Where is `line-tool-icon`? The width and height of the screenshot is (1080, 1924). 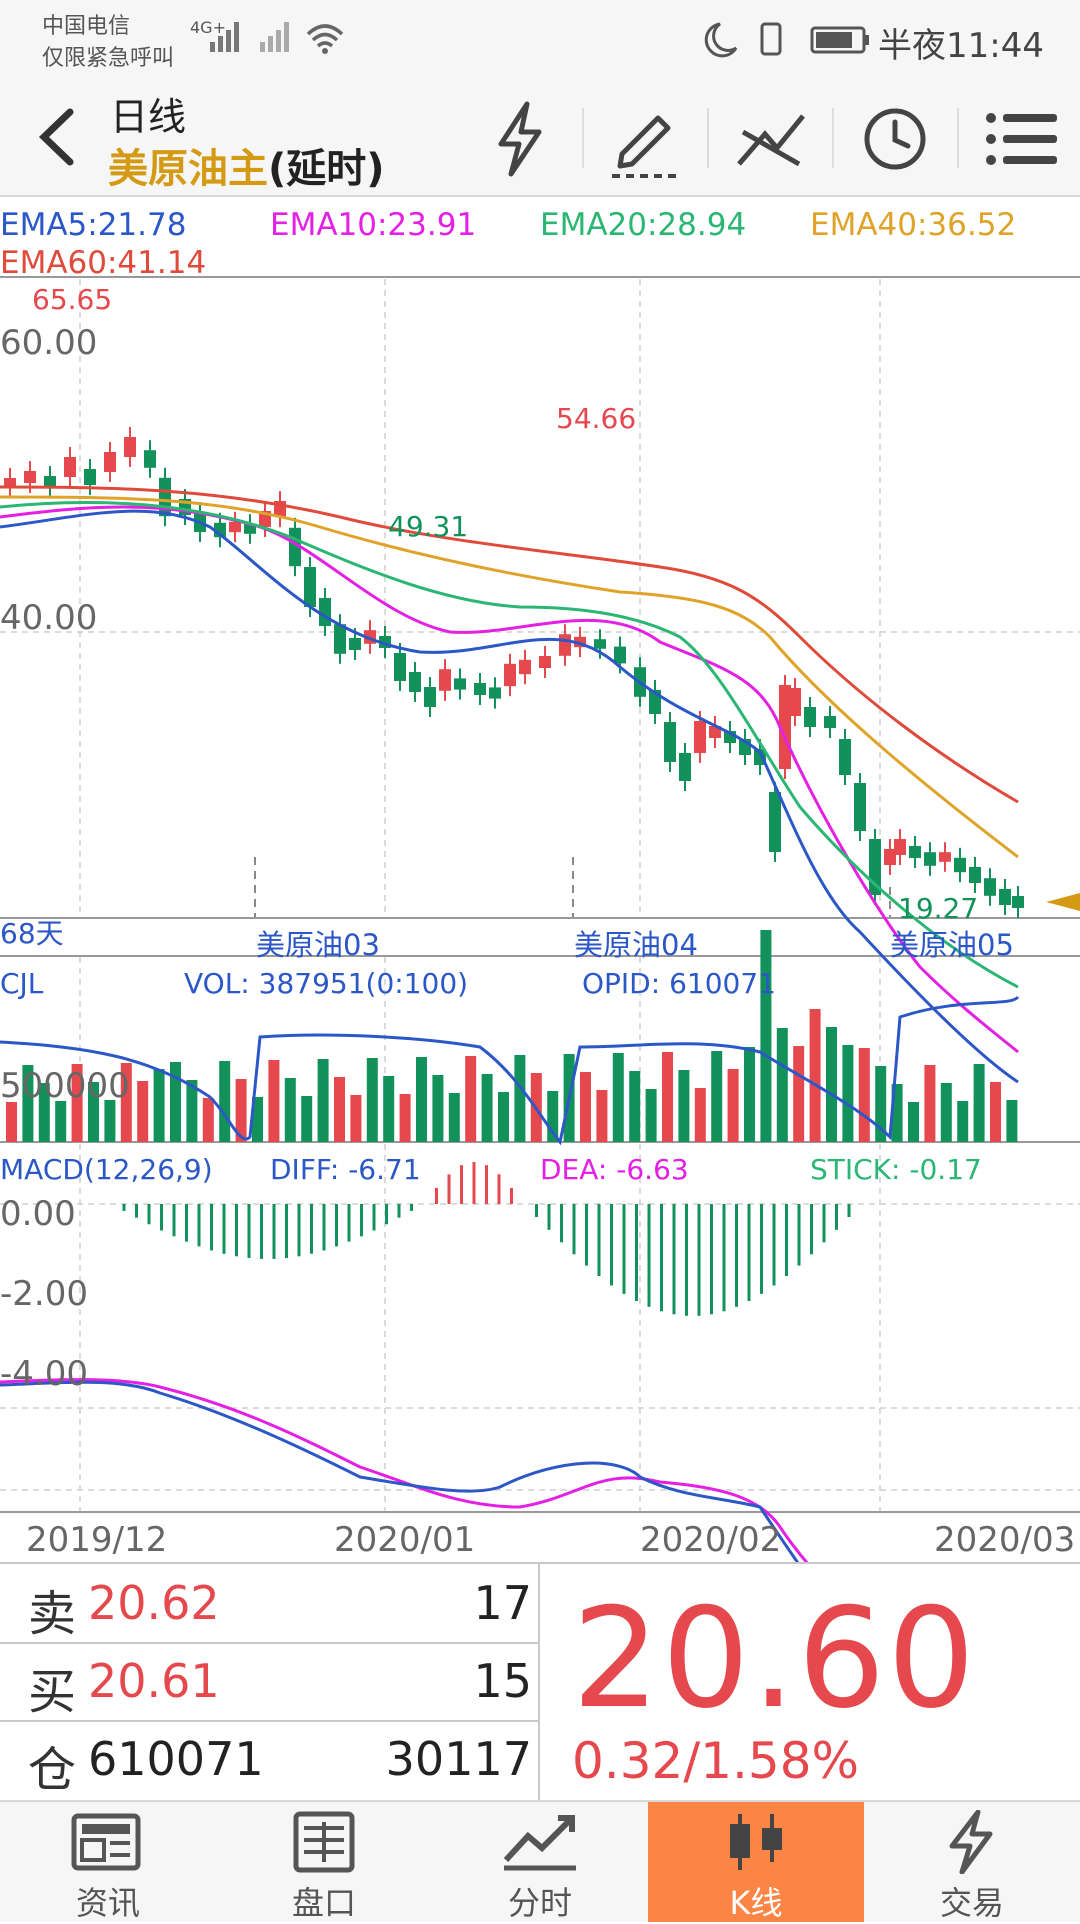
line-tool-icon is located at coordinates (770, 139).